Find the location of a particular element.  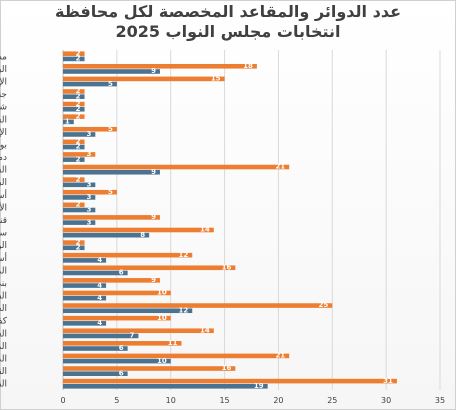

category-label: دمياط is located at coordinates (3, 158).